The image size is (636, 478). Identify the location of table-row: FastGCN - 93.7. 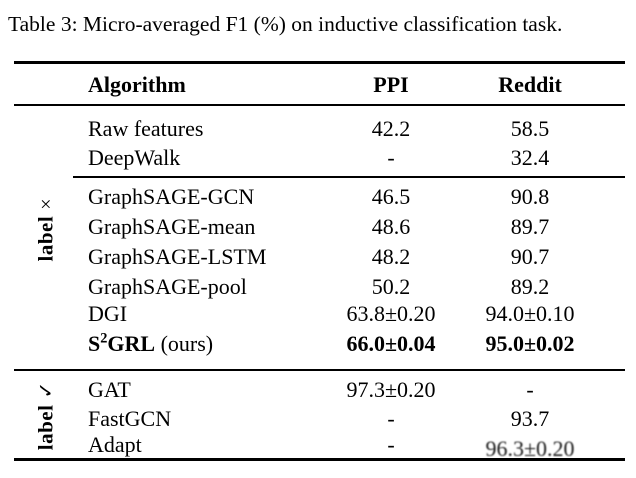
(318, 419).